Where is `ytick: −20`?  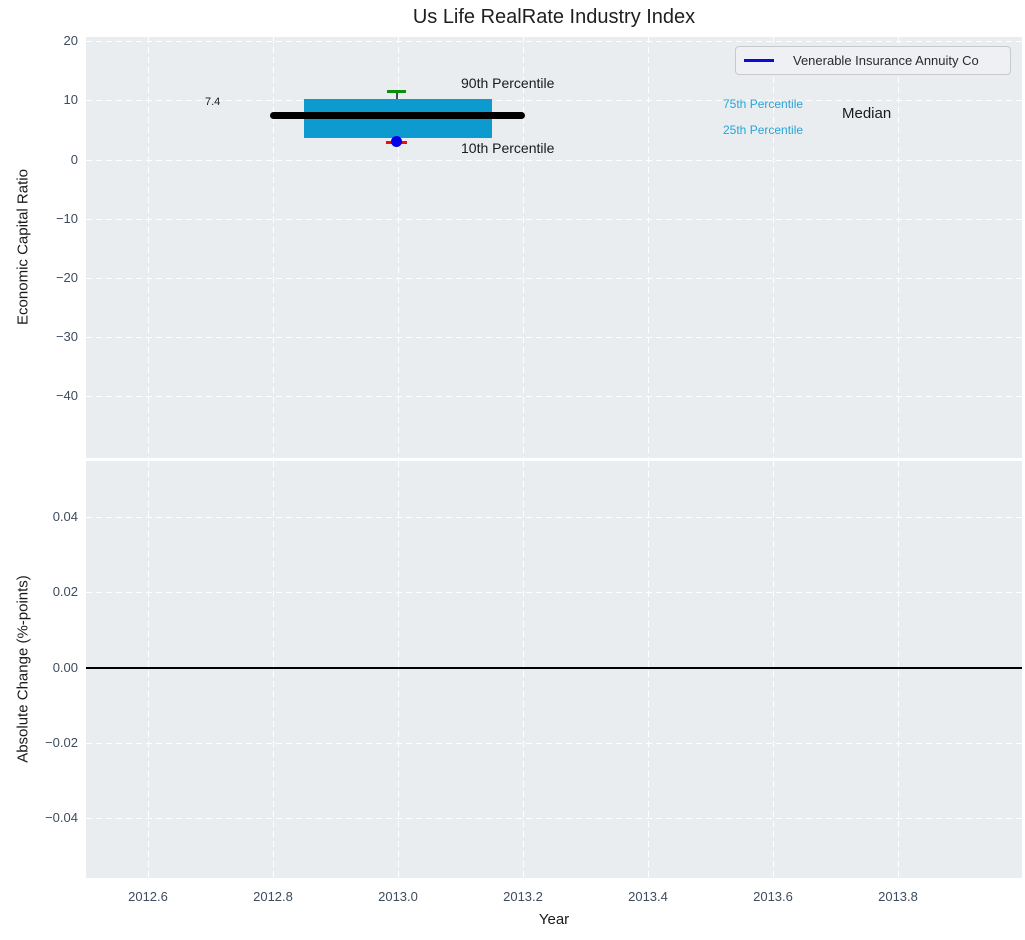 ytick: −20 is located at coordinates (66, 277).